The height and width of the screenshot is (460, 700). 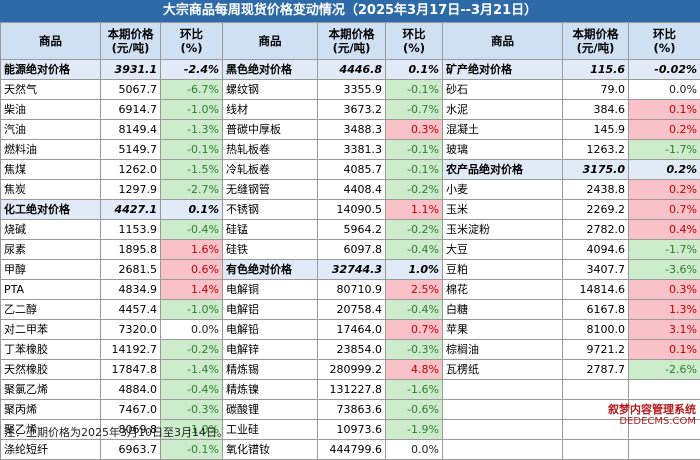 I want to click on change-value: -0.02%, so click(x=664, y=70).